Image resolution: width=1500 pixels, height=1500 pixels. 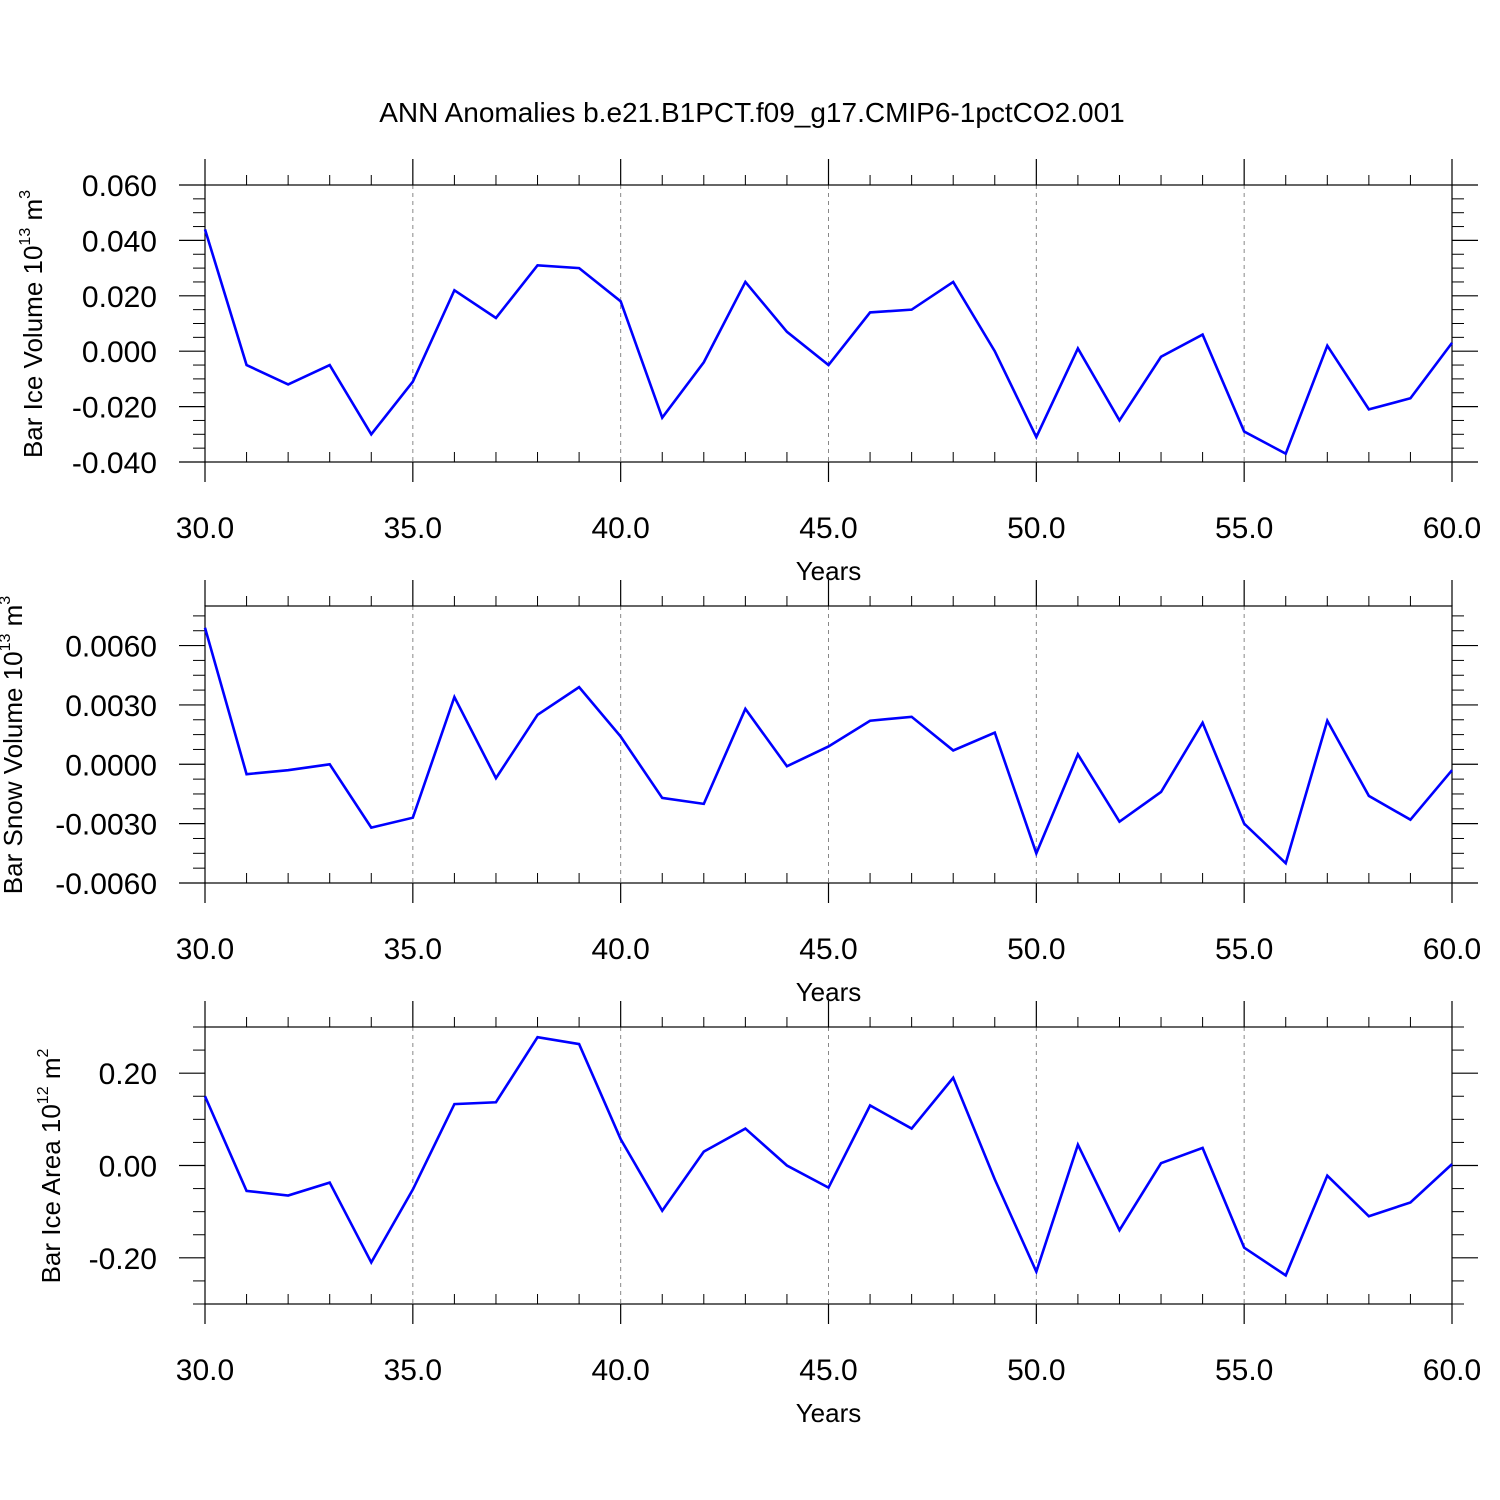 I want to click on y-tick-label: 0.060, so click(x=119, y=186).